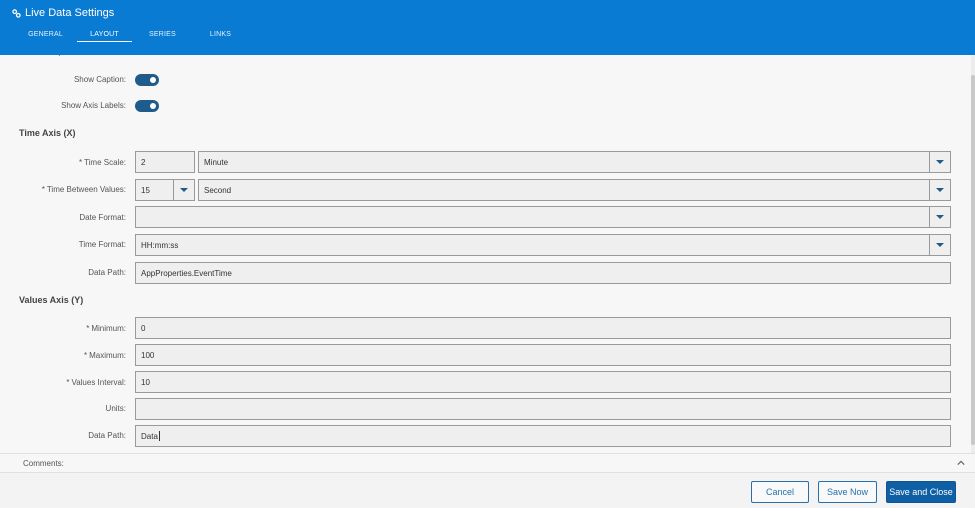  I want to click on time-format-dropdown-button, so click(939, 245).